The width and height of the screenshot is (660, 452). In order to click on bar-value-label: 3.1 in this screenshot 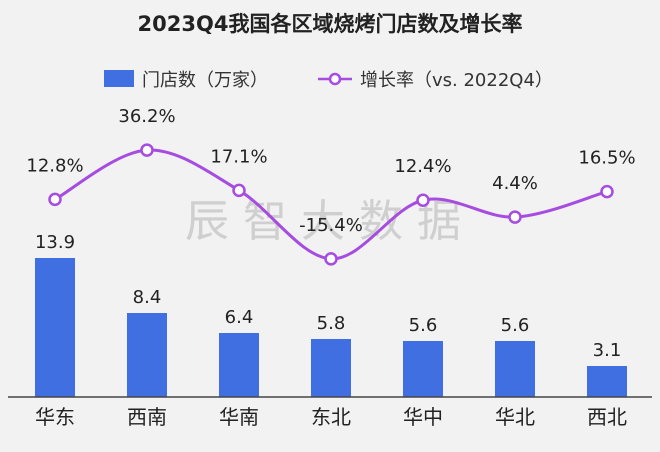, I will do `click(607, 350)`.